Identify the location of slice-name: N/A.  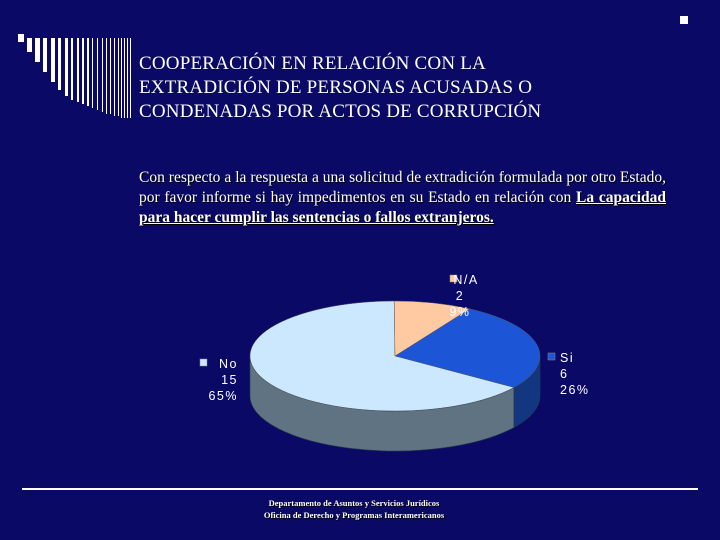
(465, 280).